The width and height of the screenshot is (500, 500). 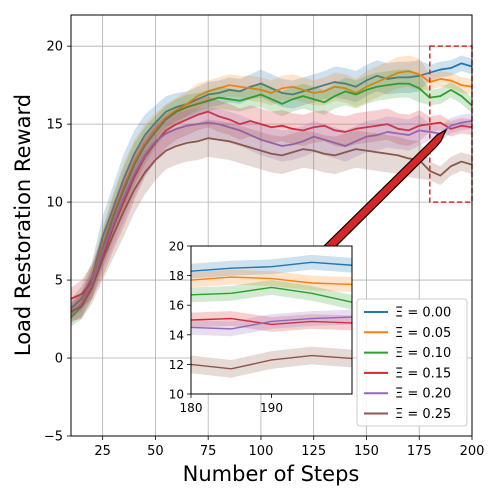 I want to click on legend-label: Ξ = 0.05, so click(x=423, y=333).